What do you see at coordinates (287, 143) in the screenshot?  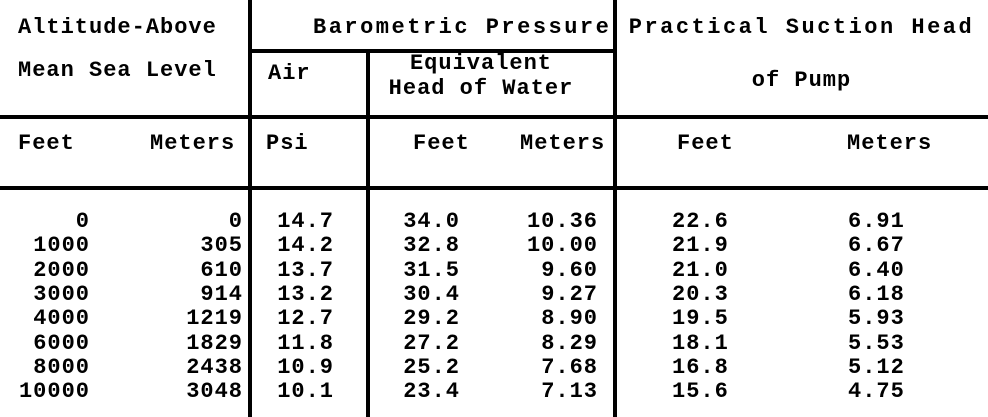 I see `column-header-psi: Psi` at bounding box center [287, 143].